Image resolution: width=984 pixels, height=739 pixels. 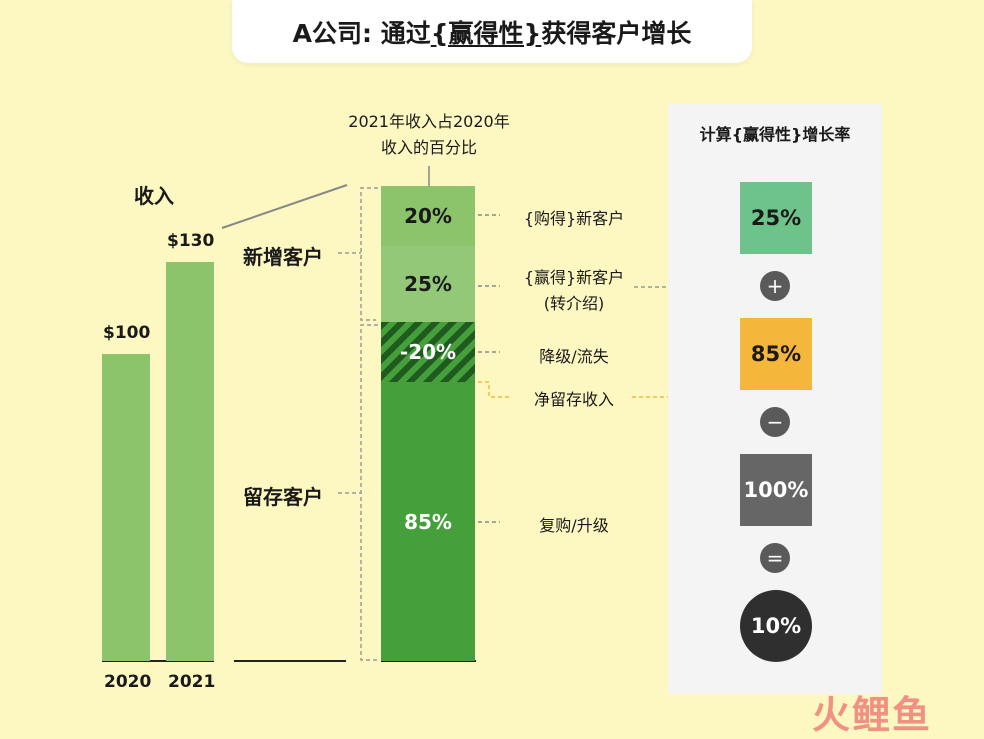 I want to click on title-suffix: 获得客户增长, so click(x=616, y=33).